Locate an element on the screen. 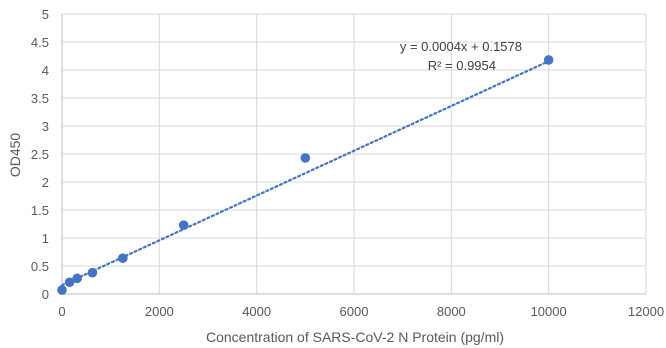 Image resolution: width=666 pixels, height=348 pixels. y-tick-label-4: 2 is located at coordinates (45, 182).